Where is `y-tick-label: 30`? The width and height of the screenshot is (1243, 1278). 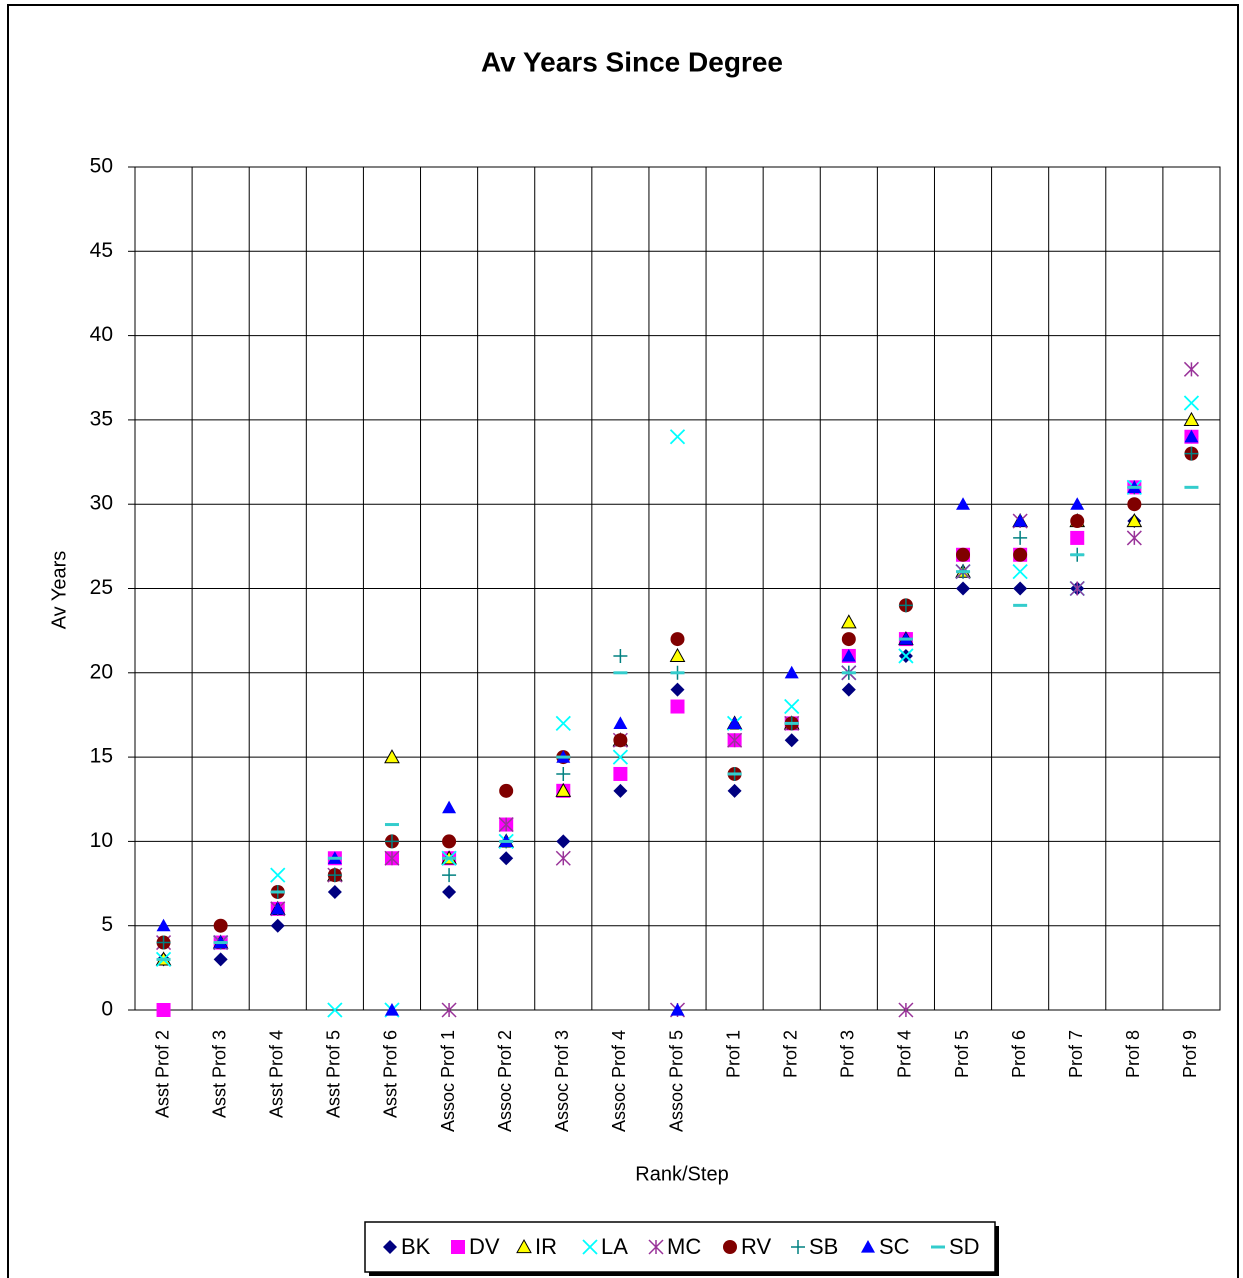 y-tick-label: 30 is located at coordinates (101, 503).